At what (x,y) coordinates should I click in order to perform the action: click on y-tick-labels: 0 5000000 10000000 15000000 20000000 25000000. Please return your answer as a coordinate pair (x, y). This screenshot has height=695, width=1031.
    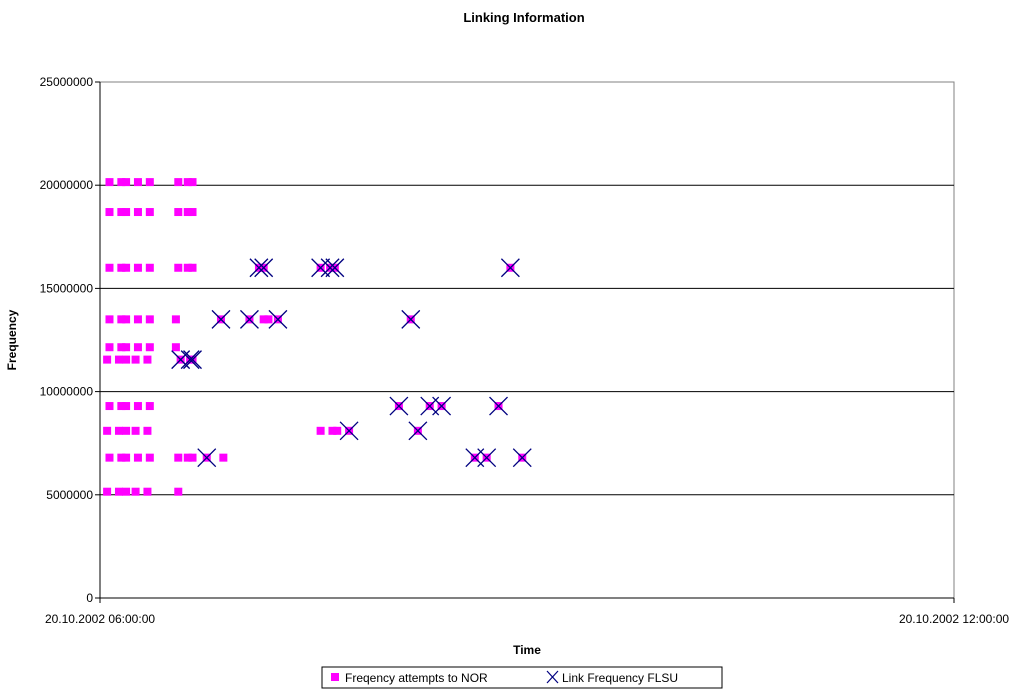
    Looking at the image, I should click on (67, 340).